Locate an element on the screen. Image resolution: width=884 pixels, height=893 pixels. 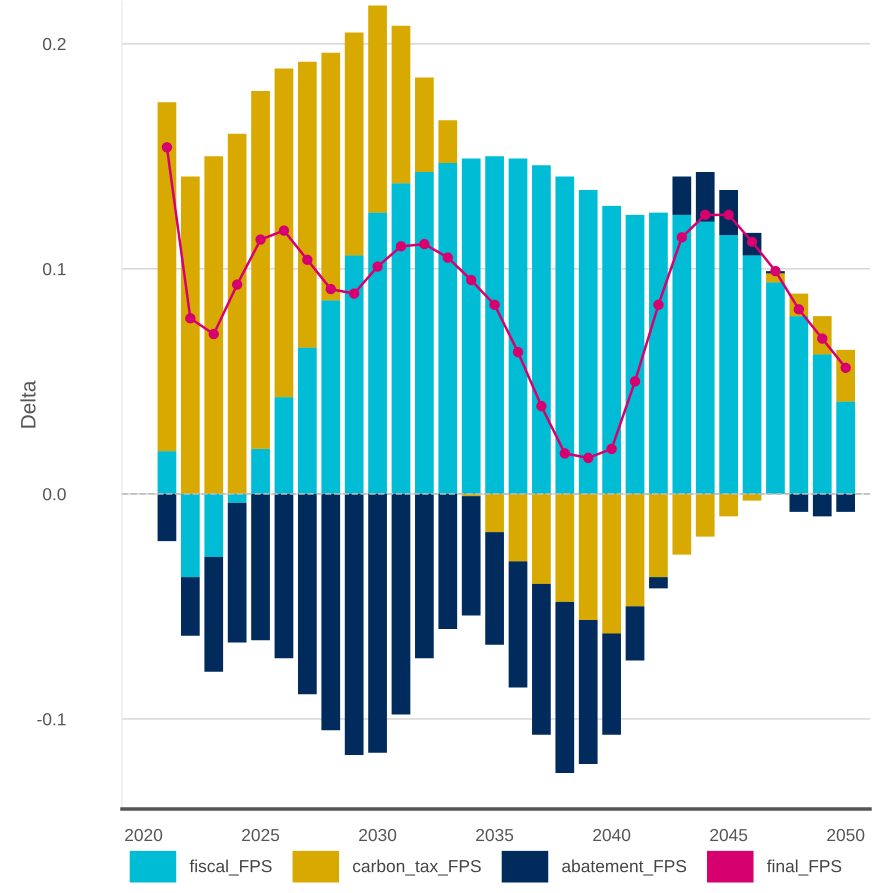
legend-label: abatement_FPS is located at coordinates (624, 868).